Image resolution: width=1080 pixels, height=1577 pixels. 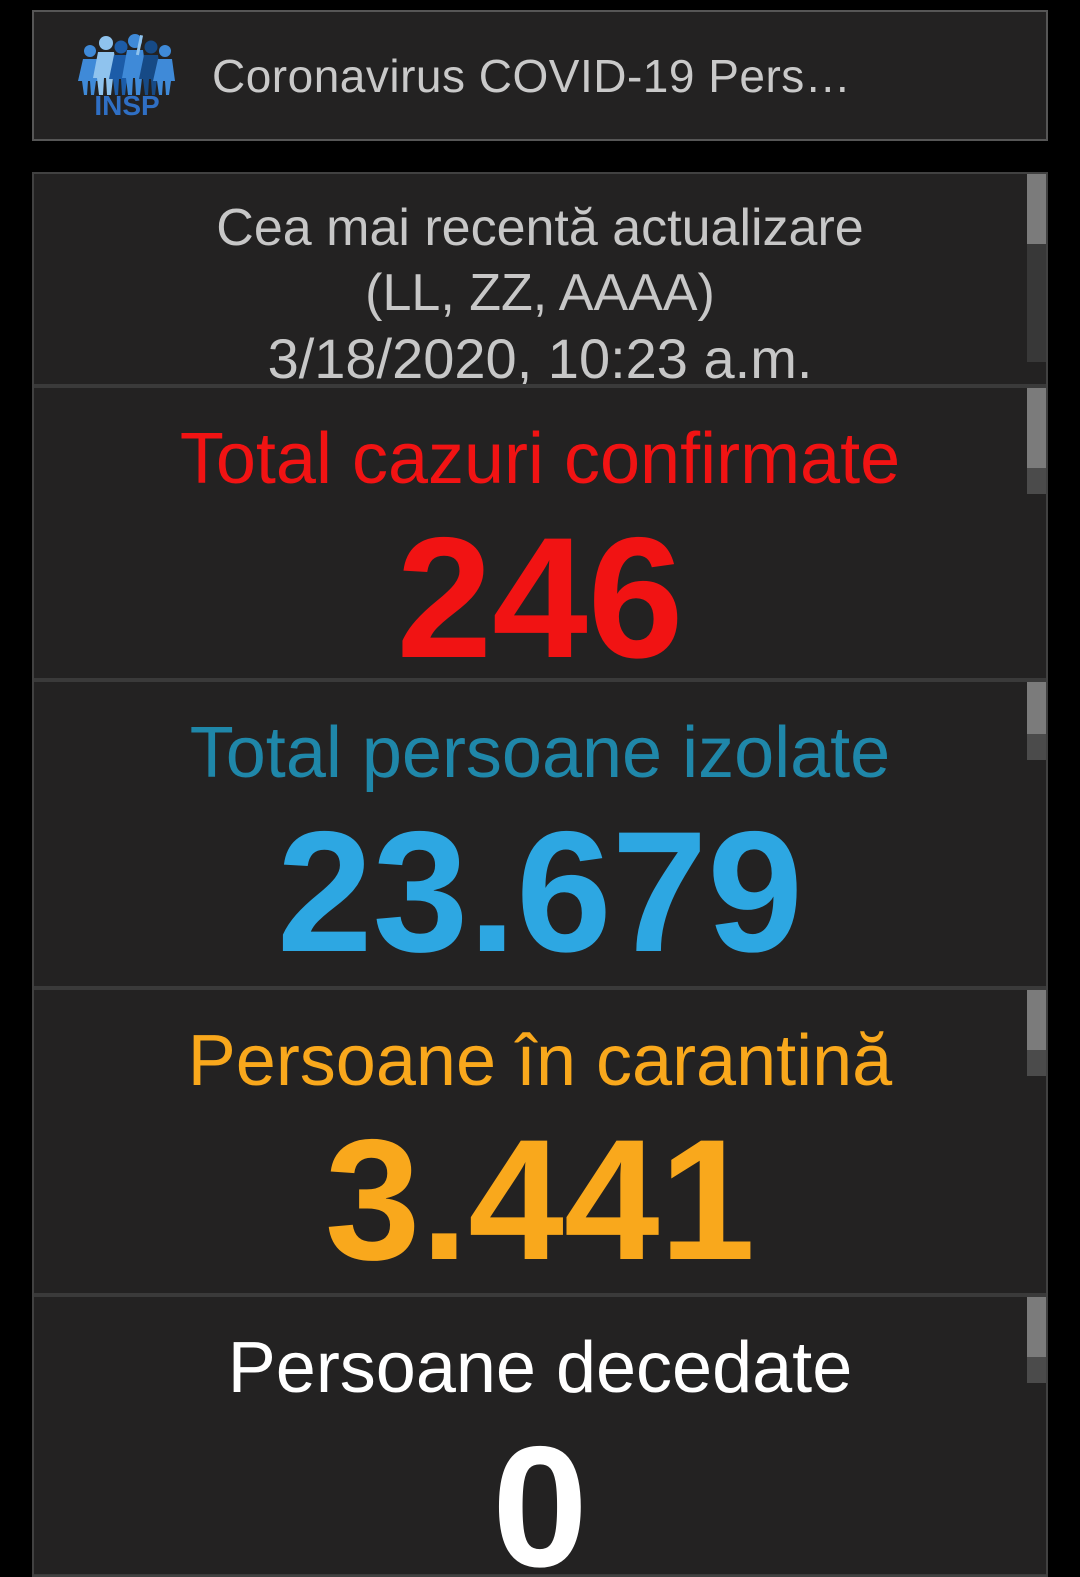 I want to click on quarantined-persons-label: Persoane în carantină, so click(x=540, y=1061).